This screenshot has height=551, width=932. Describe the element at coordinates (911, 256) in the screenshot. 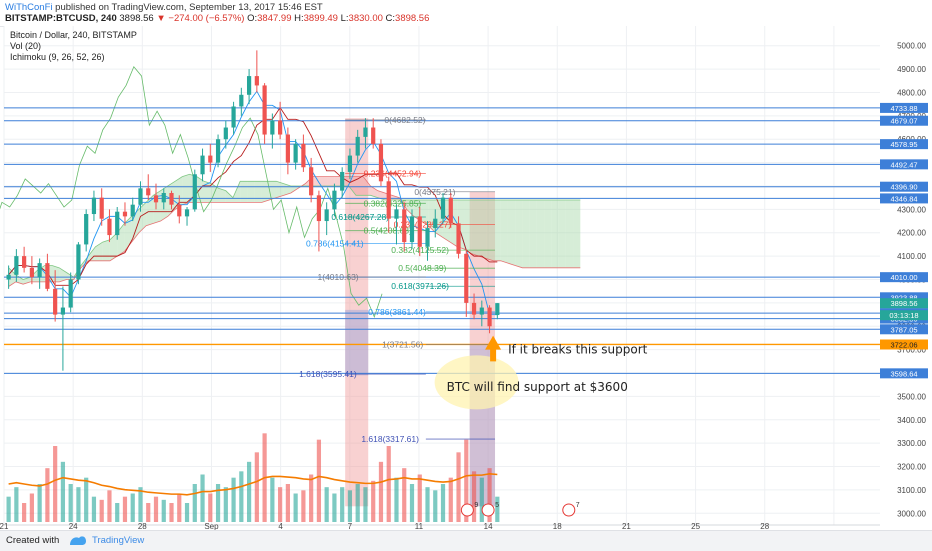

I see `y-tick-label: 4100.00` at that location.